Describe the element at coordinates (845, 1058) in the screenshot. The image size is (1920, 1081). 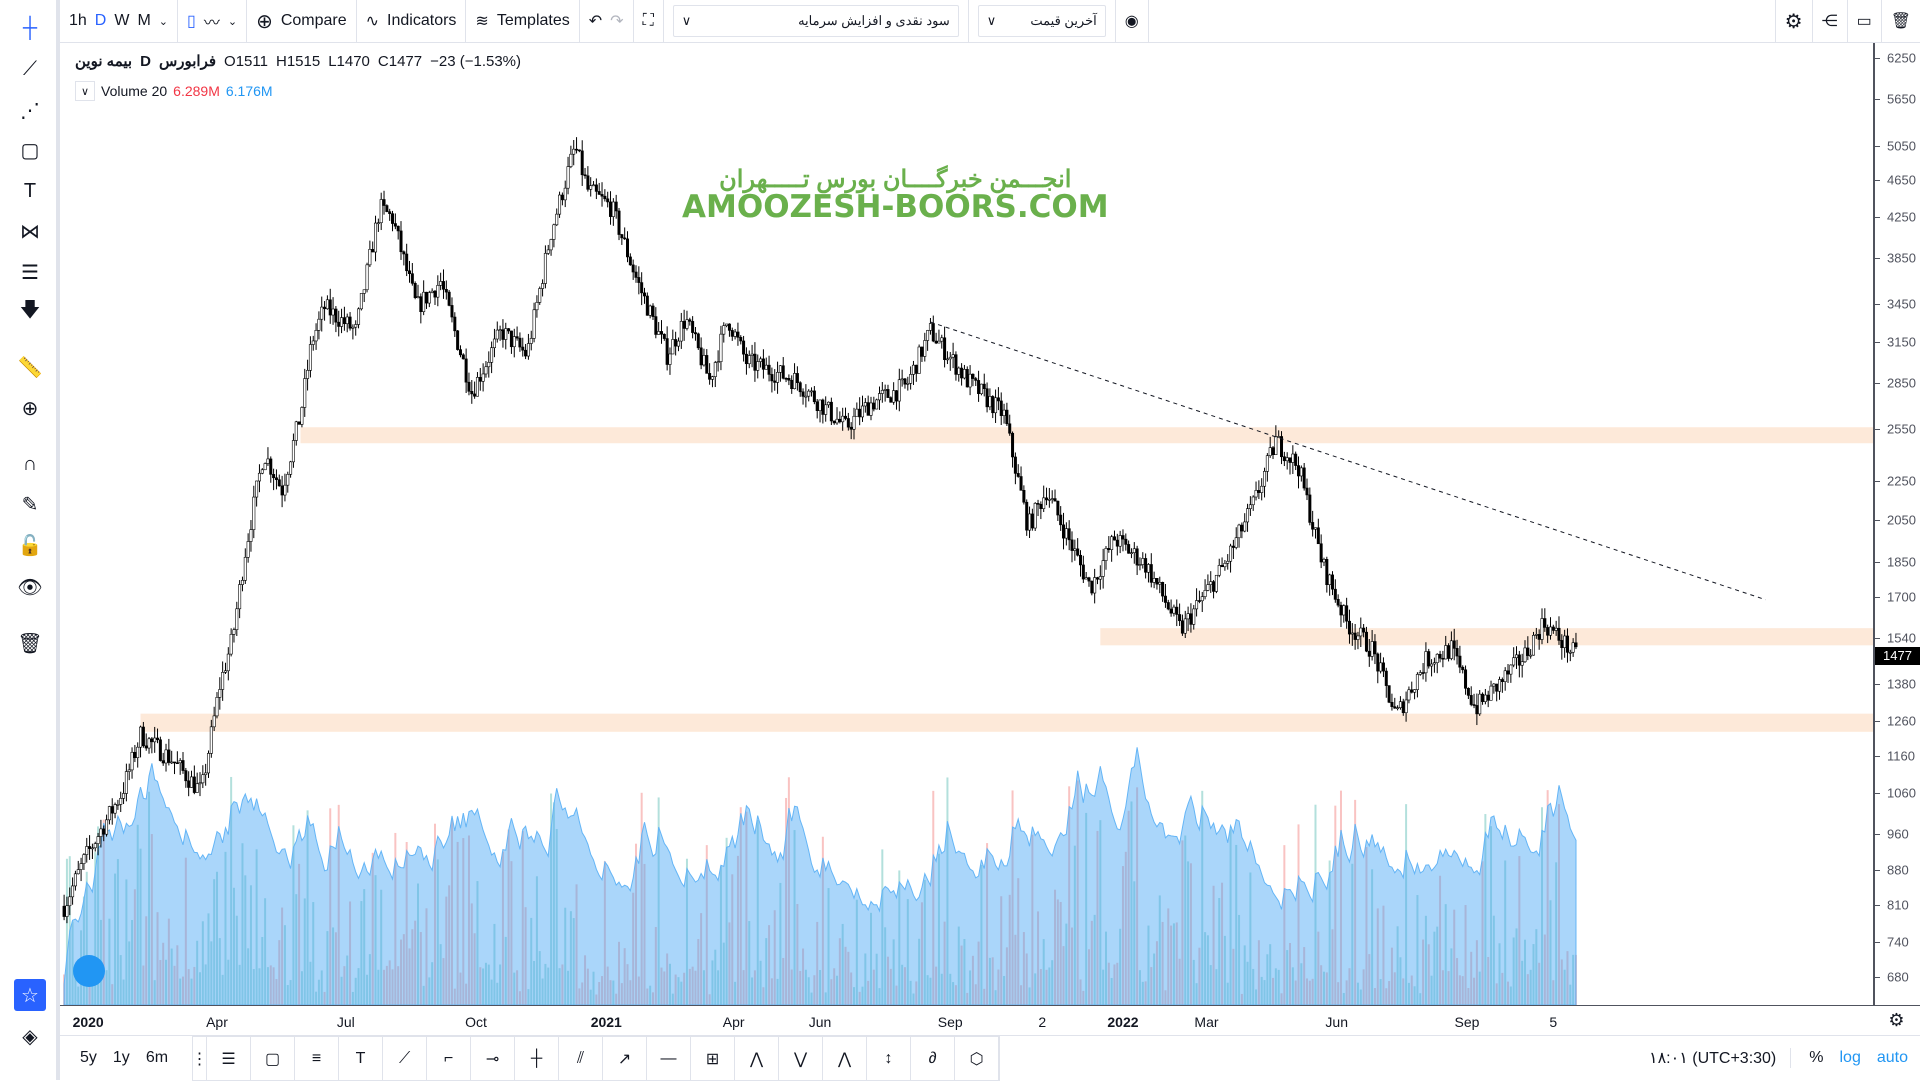
I see `elliott-correction-icon: ⋀` at that location.